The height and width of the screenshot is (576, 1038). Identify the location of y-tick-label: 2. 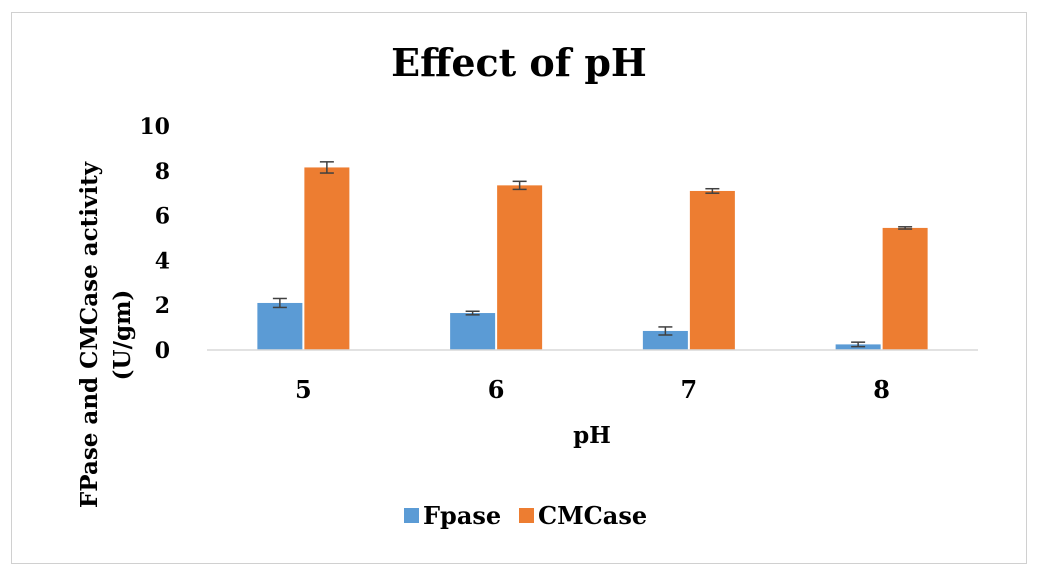
(162, 306).